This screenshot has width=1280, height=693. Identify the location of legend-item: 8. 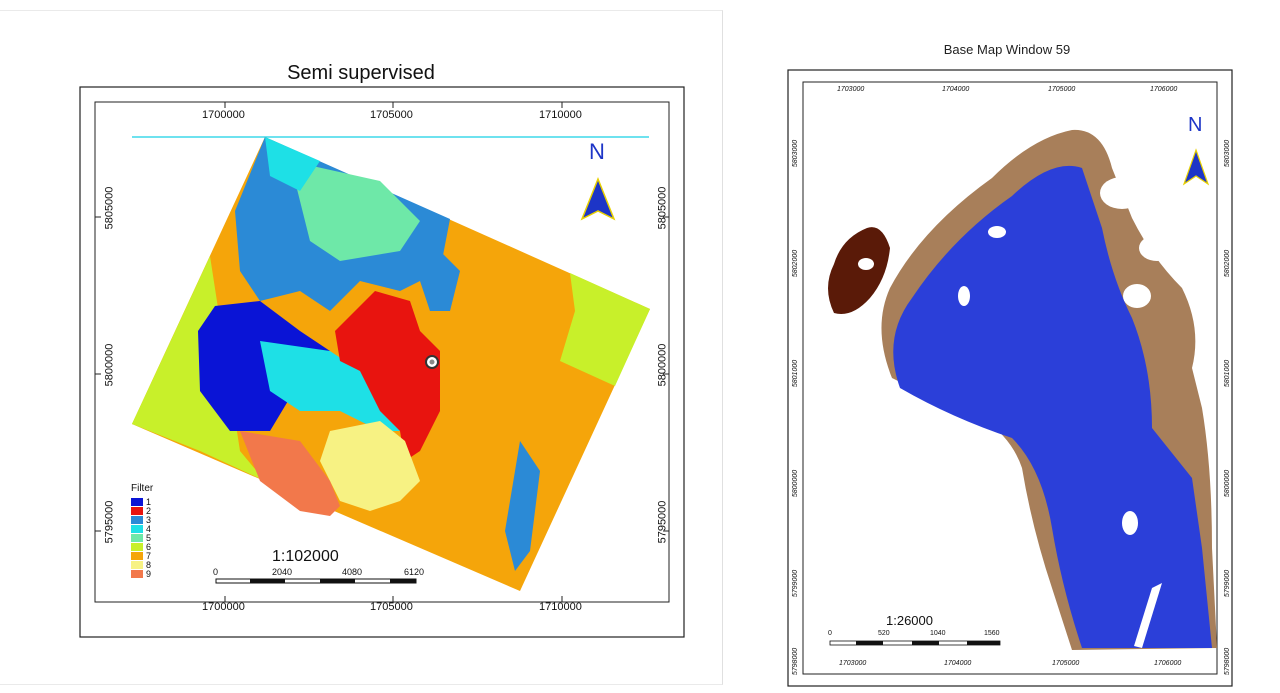
(141, 565).